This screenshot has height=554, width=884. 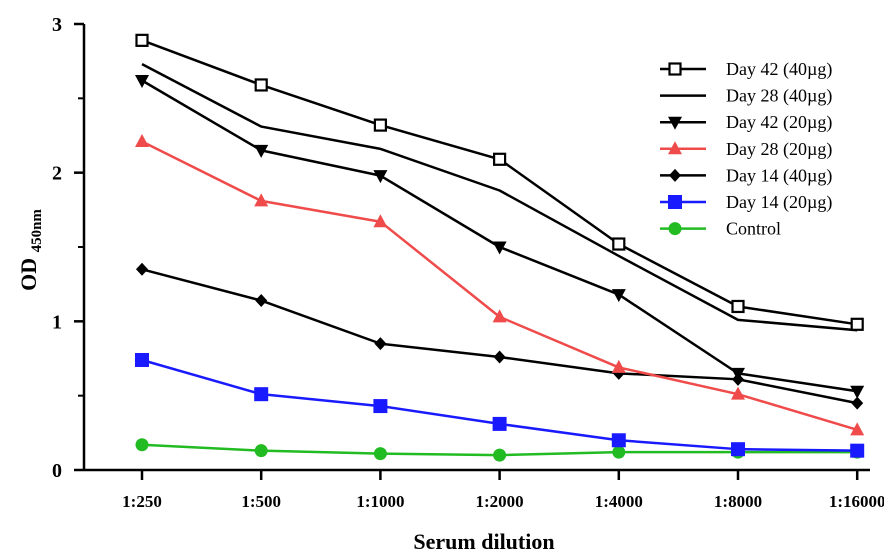 I want to click on legend-label-5: Day 14 (20µg), so click(x=779, y=202).